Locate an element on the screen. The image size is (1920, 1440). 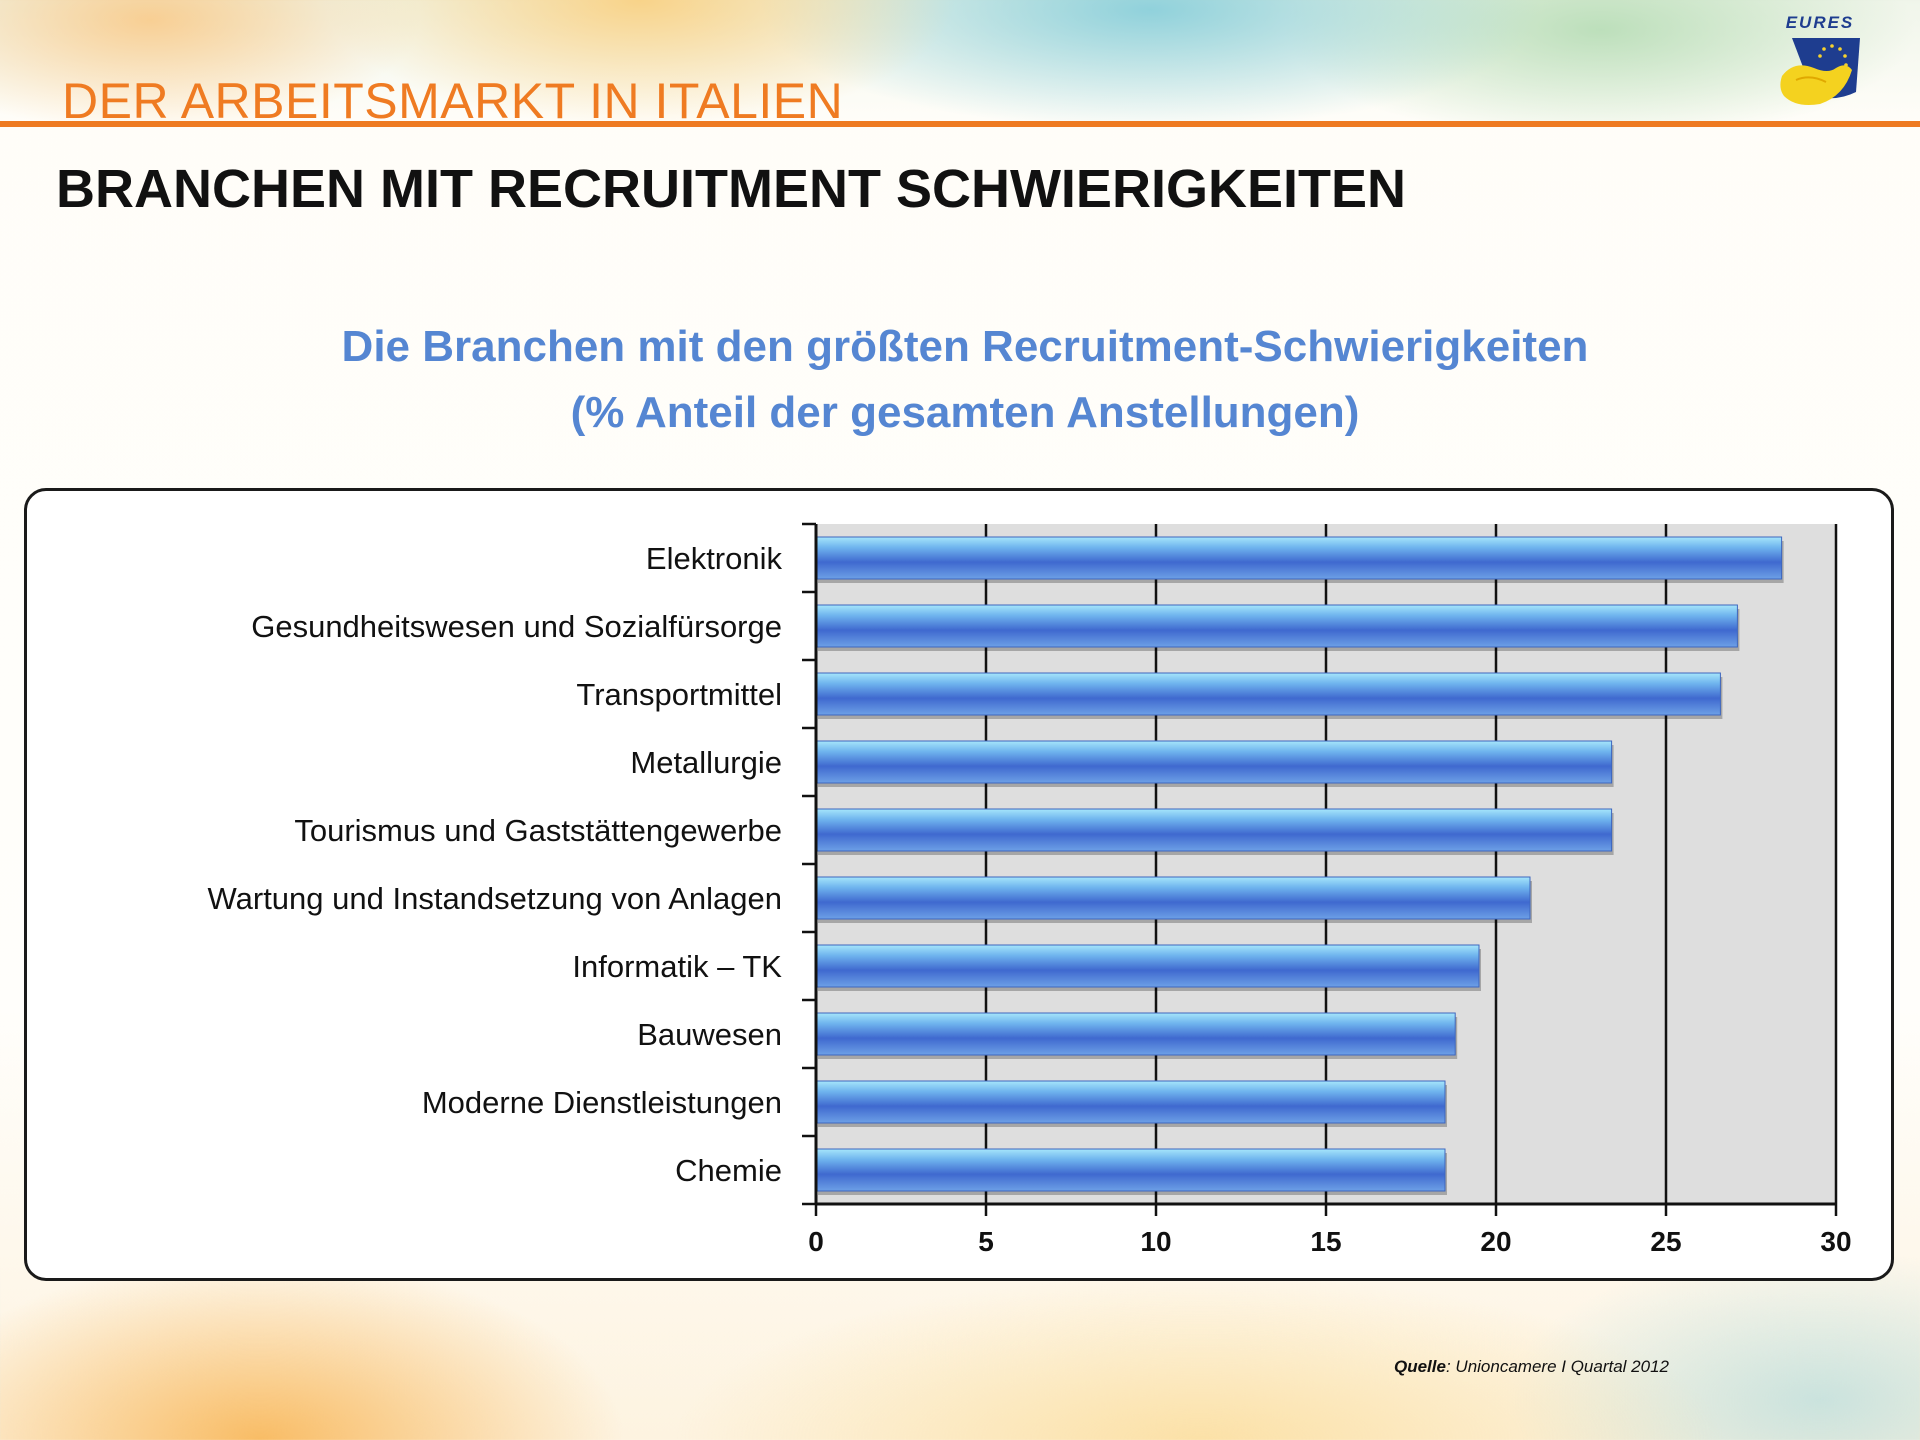
eures-logo-text: EURES is located at coordinates (1820, 22).